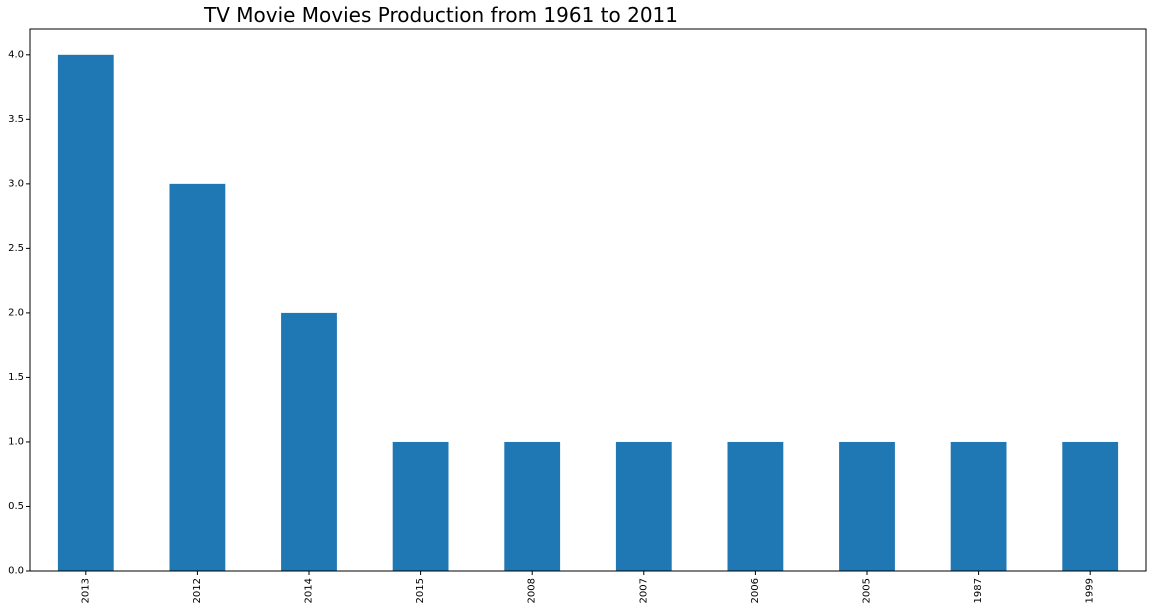 The width and height of the screenshot is (1153, 611). What do you see at coordinates (16, 312) in the screenshot?
I see `y-tick-label: 2.0` at bounding box center [16, 312].